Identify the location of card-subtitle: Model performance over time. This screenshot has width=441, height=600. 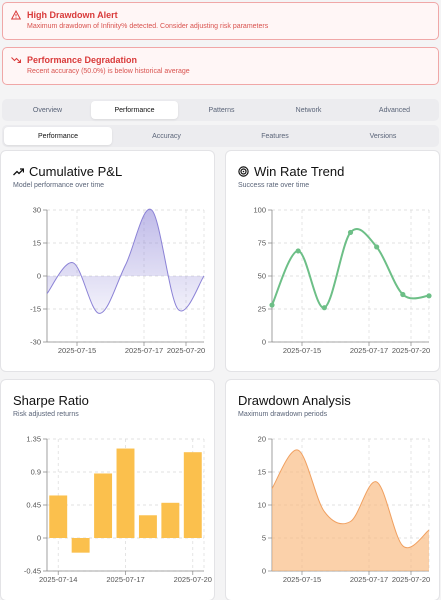
(59, 185).